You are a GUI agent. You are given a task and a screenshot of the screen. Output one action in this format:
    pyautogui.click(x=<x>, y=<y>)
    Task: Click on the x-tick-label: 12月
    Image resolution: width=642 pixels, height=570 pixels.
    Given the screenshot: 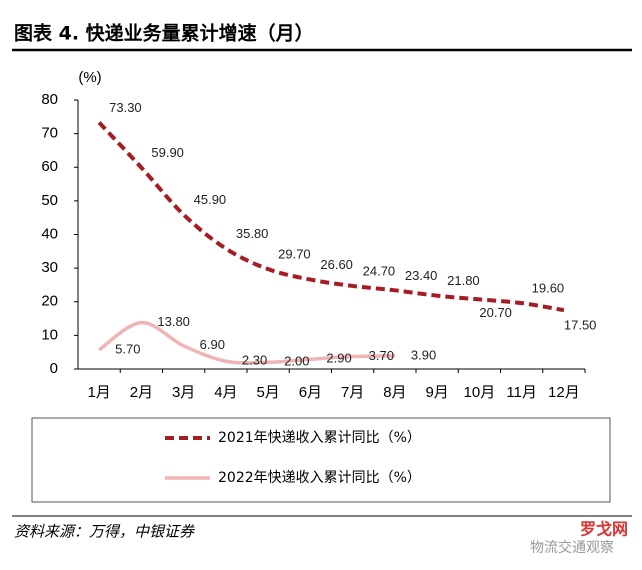 What is the action you would take?
    pyautogui.click(x=564, y=392)
    